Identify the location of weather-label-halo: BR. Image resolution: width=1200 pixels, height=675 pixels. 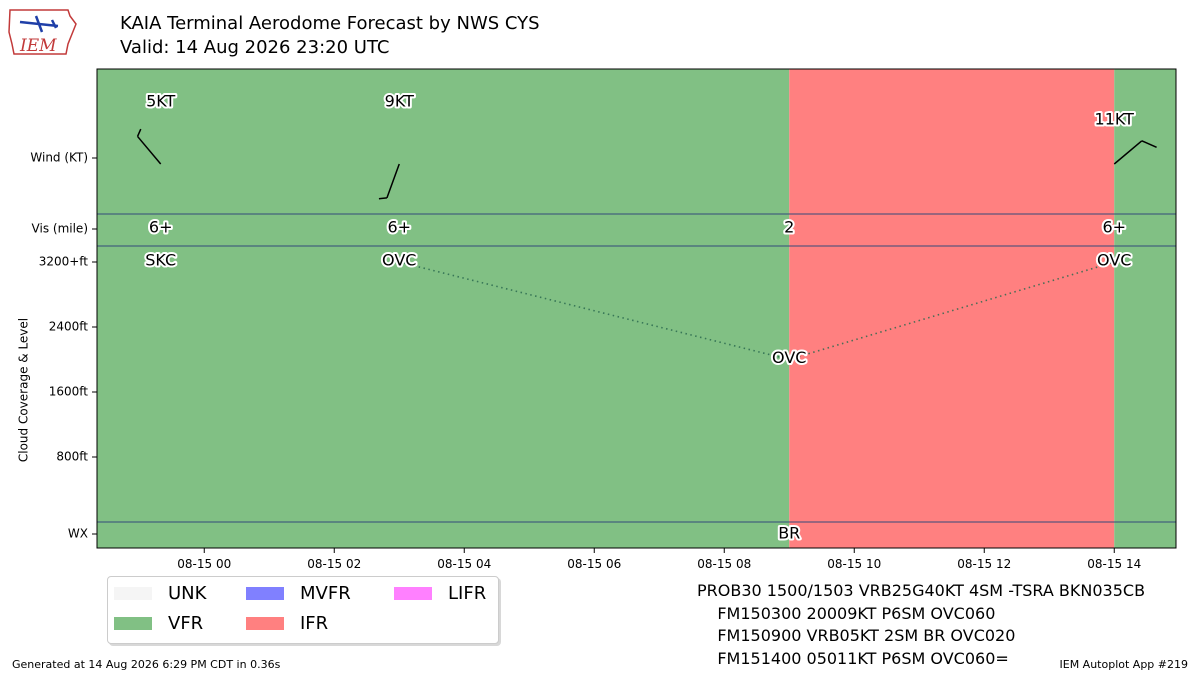
(789, 533).